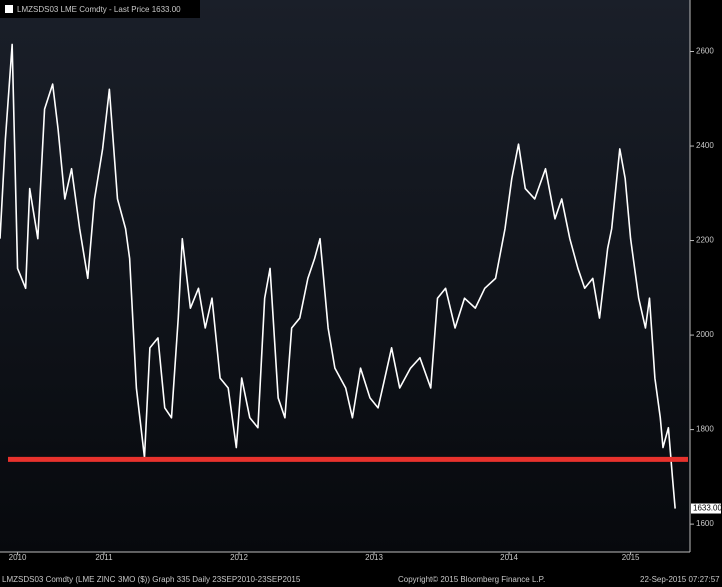 The width and height of the screenshot is (722, 587). I want to click on x-tick-label: 2010, so click(18, 557).